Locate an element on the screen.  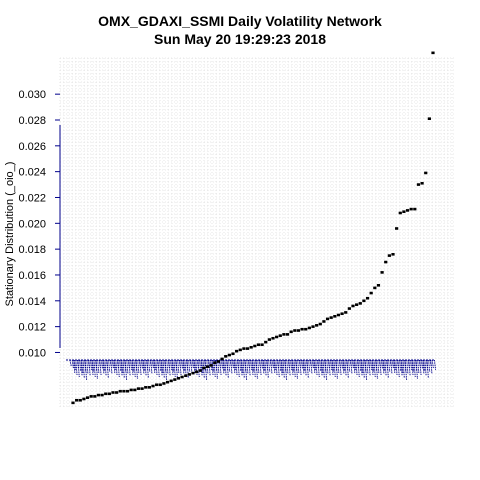
y-tick-label: 0.012 is located at coordinates (32, 328).